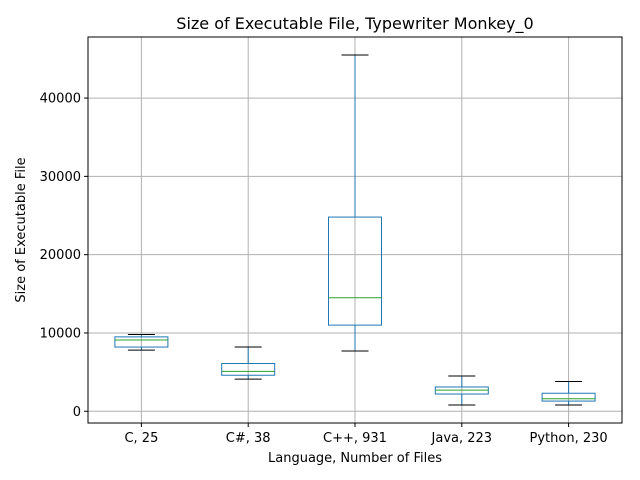 The width and height of the screenshot is (640, 480). I want to click on x-axis-label: Language, Number of Files, so click(355, 458).